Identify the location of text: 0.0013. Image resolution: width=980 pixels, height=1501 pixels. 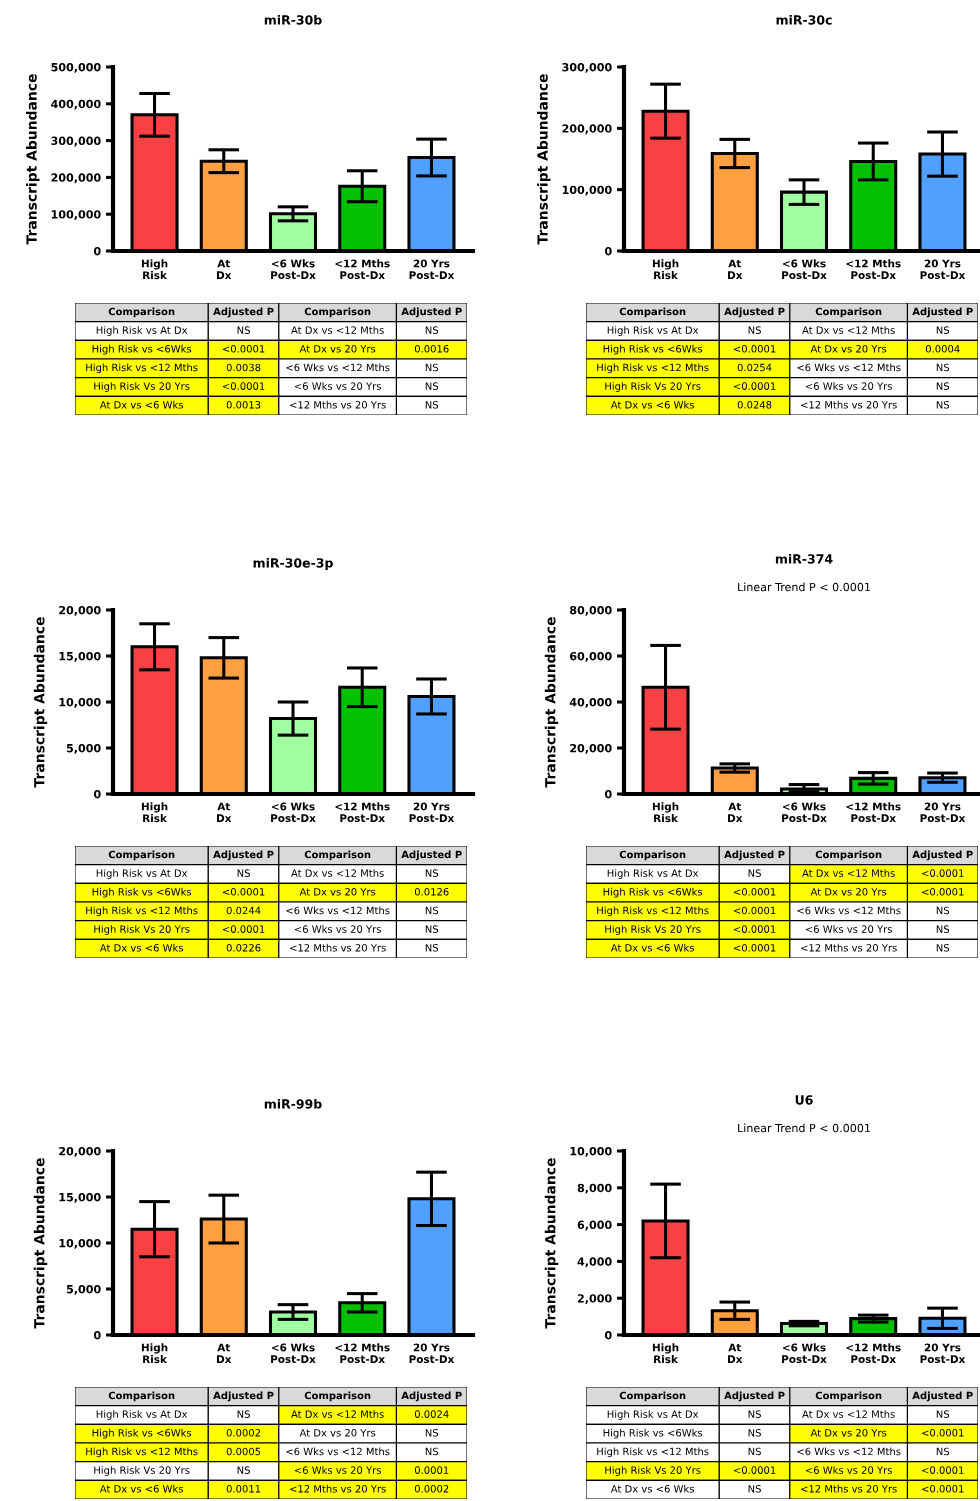
(243, 405).